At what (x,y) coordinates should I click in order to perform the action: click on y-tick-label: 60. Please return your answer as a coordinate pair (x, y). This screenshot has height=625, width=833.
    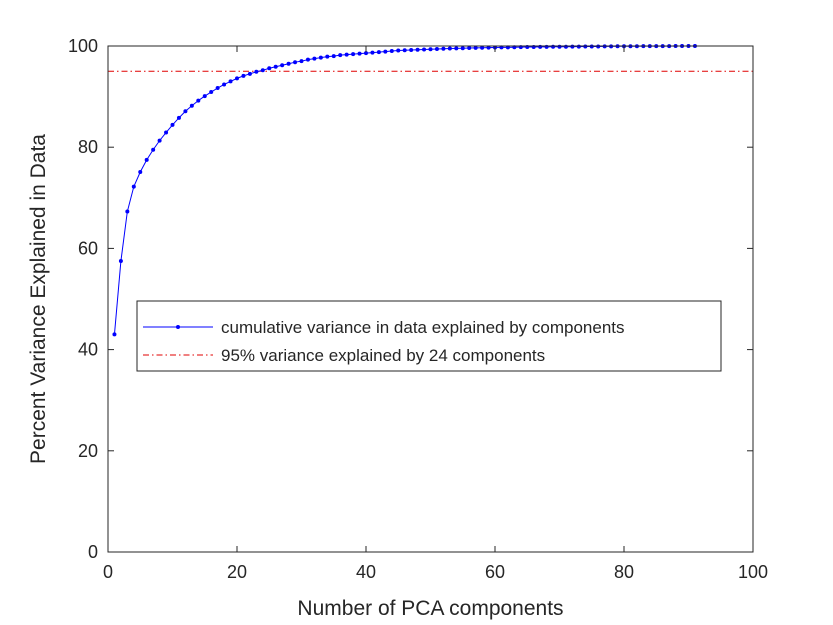
    Looking at the image, I should click on (88, 248).